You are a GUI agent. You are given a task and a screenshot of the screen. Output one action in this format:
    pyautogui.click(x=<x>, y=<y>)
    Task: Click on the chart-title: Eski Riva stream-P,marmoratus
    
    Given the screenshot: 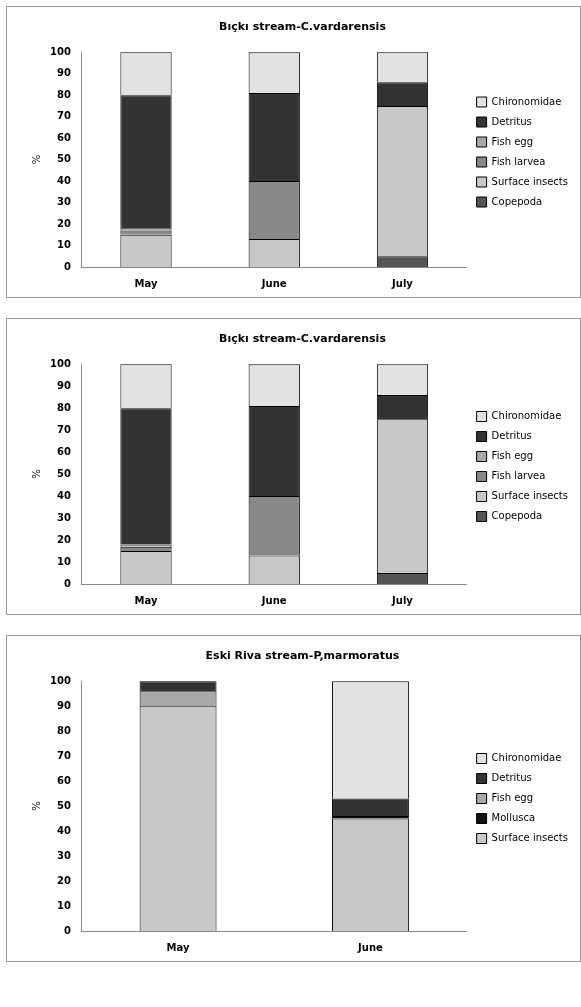 What is the action you would take?
    pyautogui.click(x=302, y=656)
    